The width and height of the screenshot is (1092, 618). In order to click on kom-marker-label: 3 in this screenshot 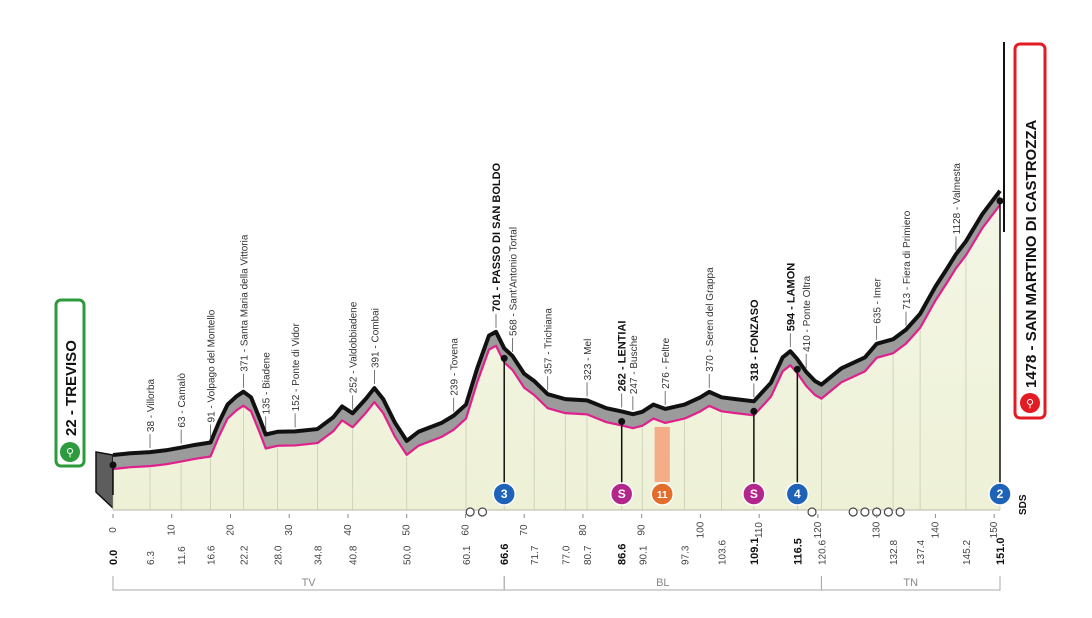, I will do `click(504, 494)`.